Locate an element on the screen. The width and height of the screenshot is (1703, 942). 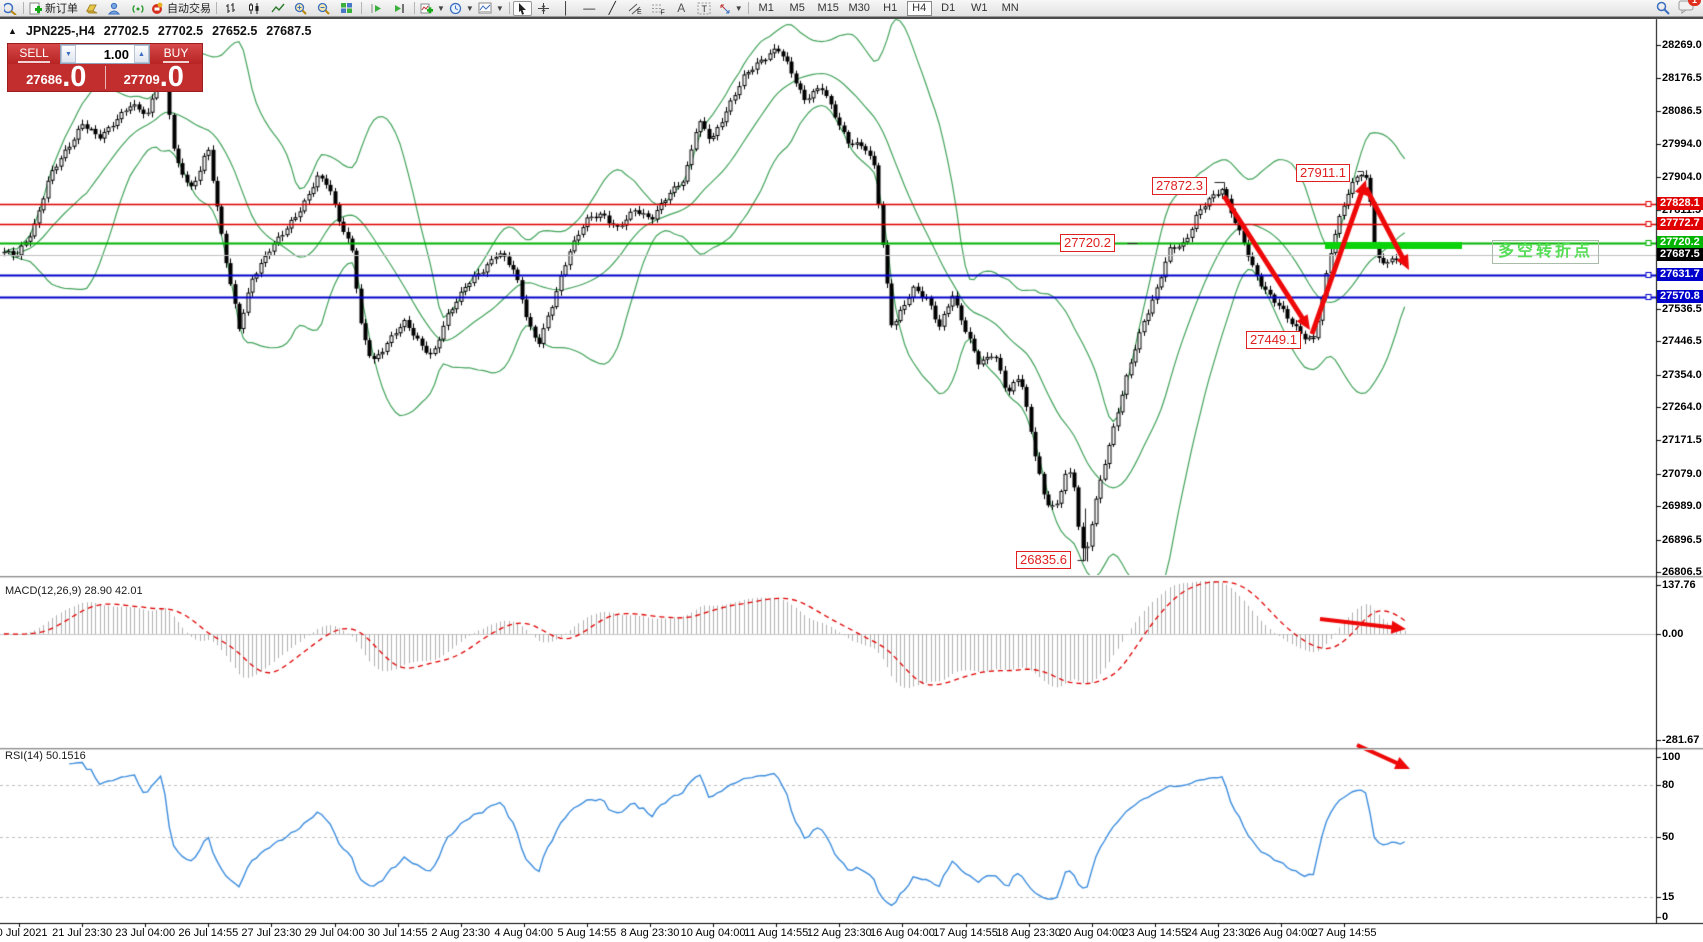
volume-decrease-button: ▼ is located at coordinates (68, 54).